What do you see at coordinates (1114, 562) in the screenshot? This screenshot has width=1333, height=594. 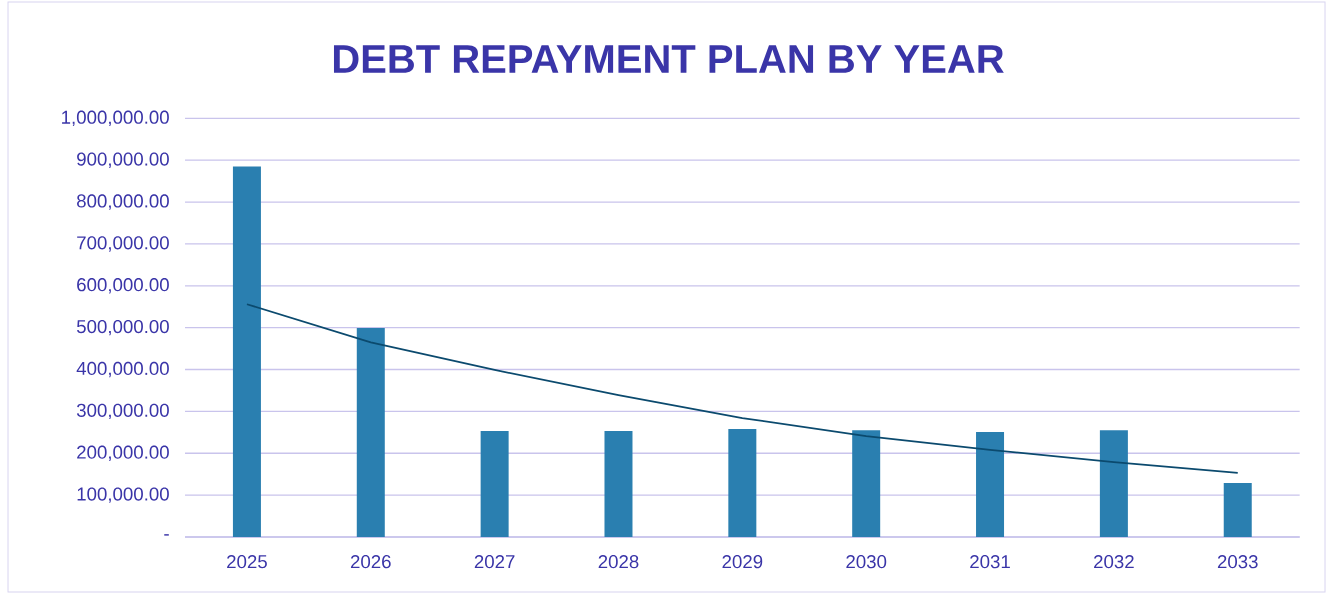 I see `x-tick-label: 2032` at bounding box center [1114, 562].